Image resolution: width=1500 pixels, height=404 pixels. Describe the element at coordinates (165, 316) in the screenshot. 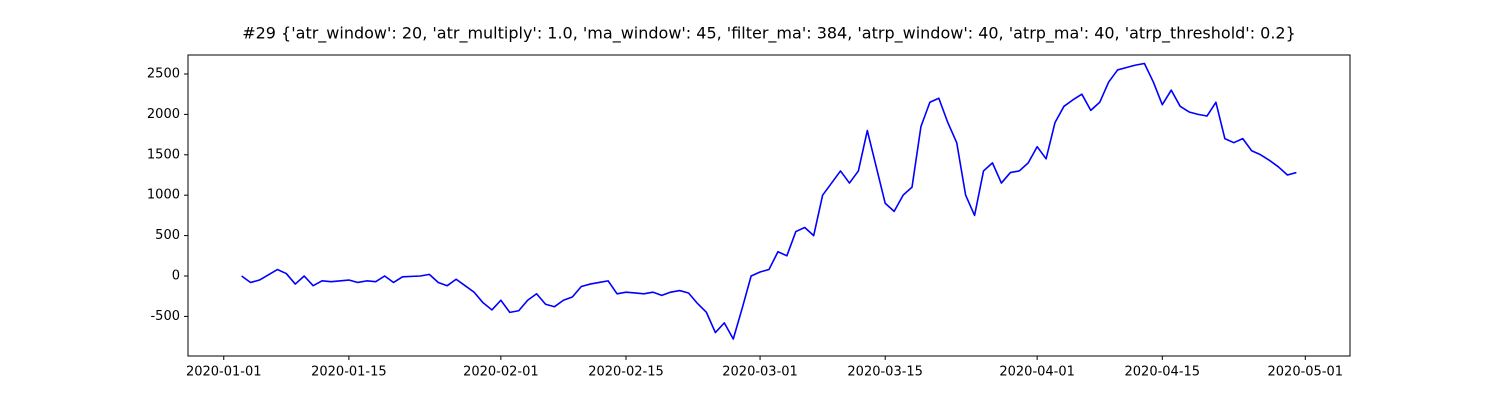

I see `y-tick-label: -500` at that location.